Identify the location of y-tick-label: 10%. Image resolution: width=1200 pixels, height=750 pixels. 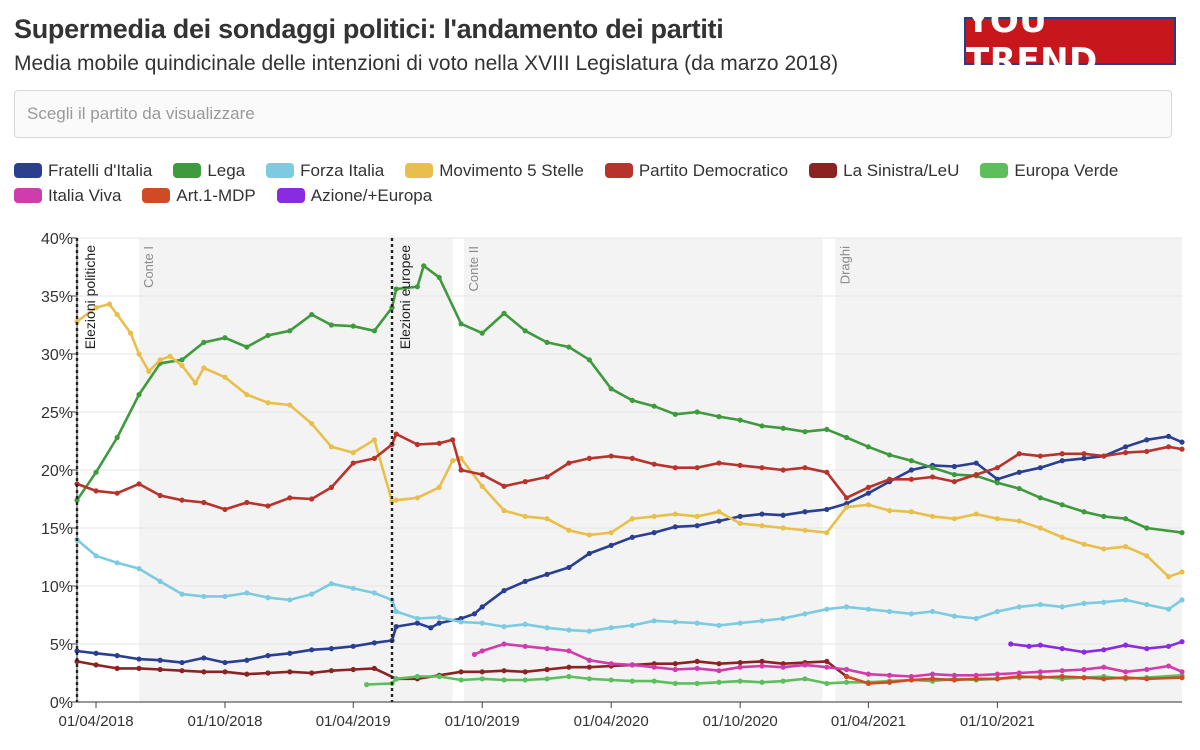
(57, 587).